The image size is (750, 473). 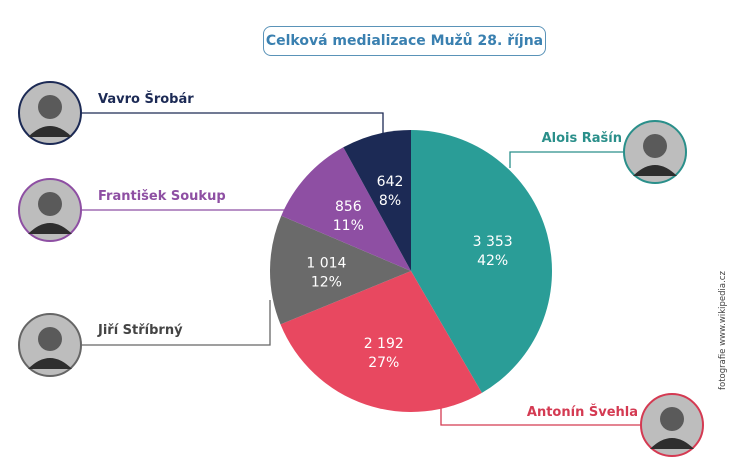 I want to click on connector-alois, so click(x=567, y=159).